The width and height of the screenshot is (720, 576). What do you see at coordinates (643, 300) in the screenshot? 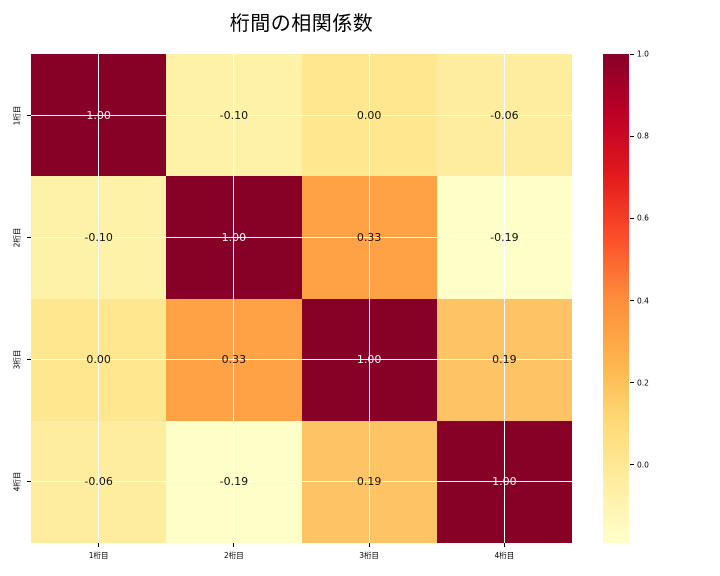
I see `colorbar-tick-label: 0.4` at bounding box center [643, 300].